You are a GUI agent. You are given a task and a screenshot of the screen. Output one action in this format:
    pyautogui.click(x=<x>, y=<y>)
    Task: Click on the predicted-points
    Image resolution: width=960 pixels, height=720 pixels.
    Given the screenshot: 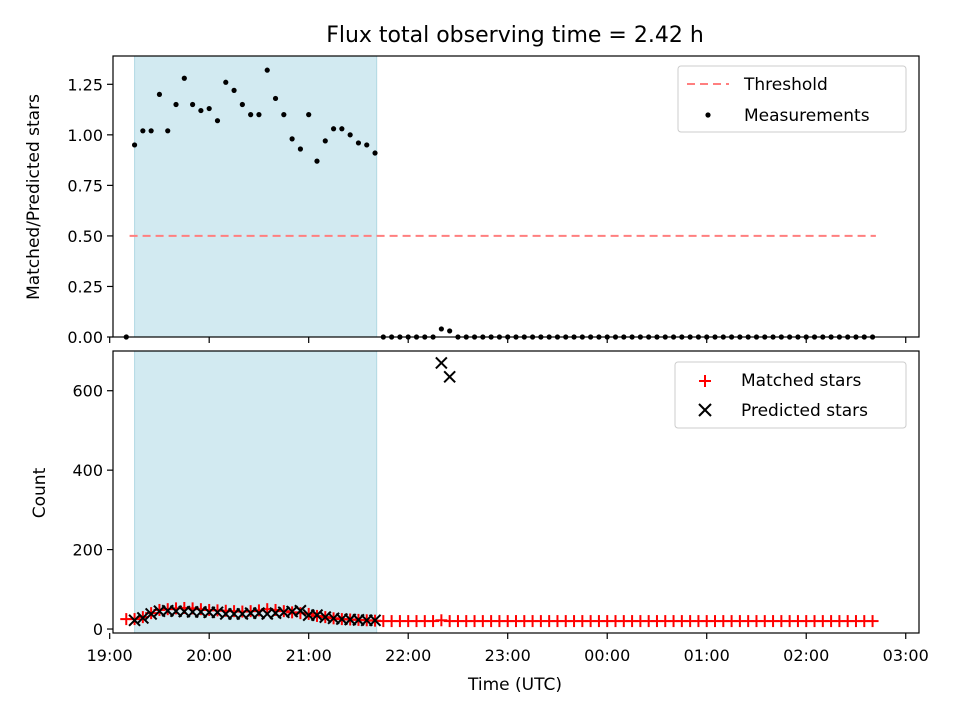 What is the action you would take?
    pyautogui.click(x=292, y=491)
    